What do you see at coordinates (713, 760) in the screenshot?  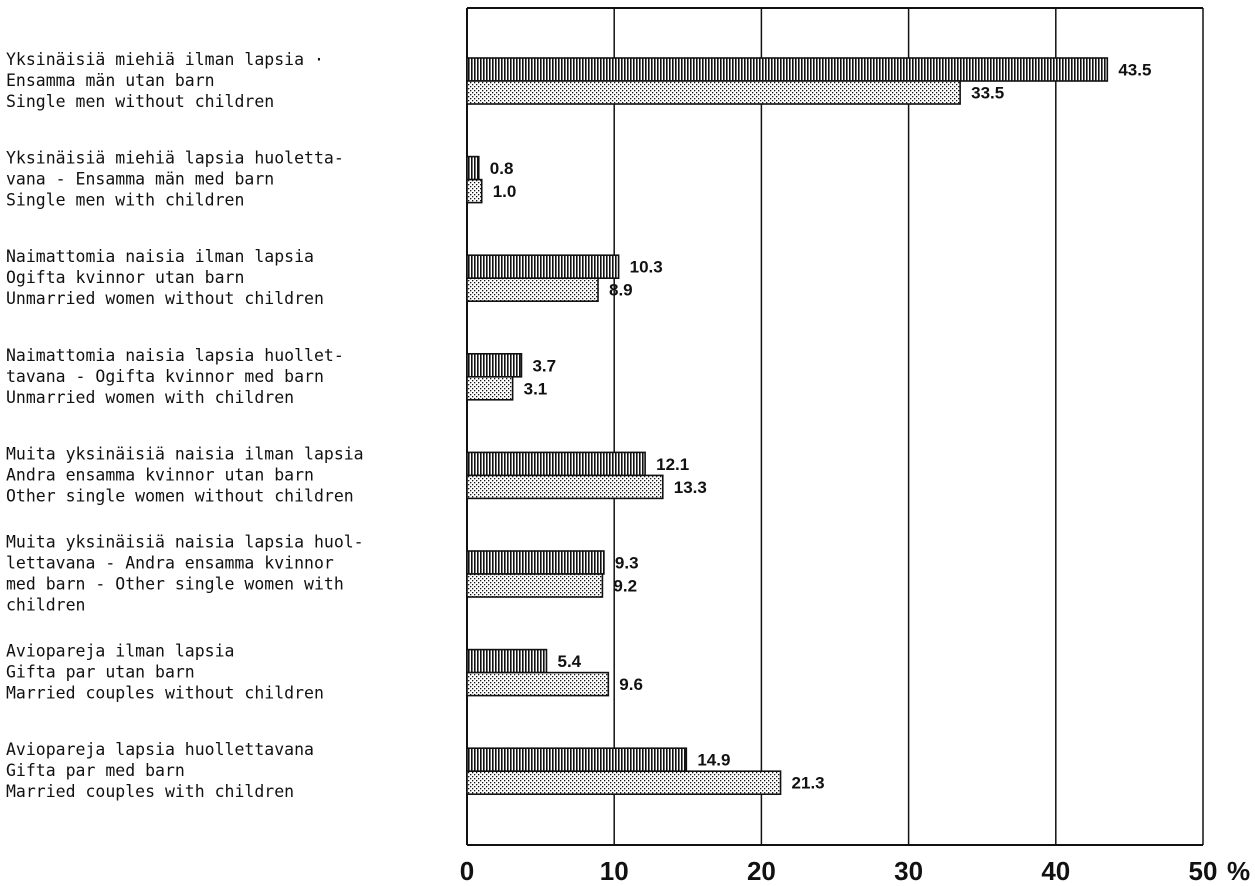 I see `value-label-stripes-8: 14.9` at bounding box center [713, 760].